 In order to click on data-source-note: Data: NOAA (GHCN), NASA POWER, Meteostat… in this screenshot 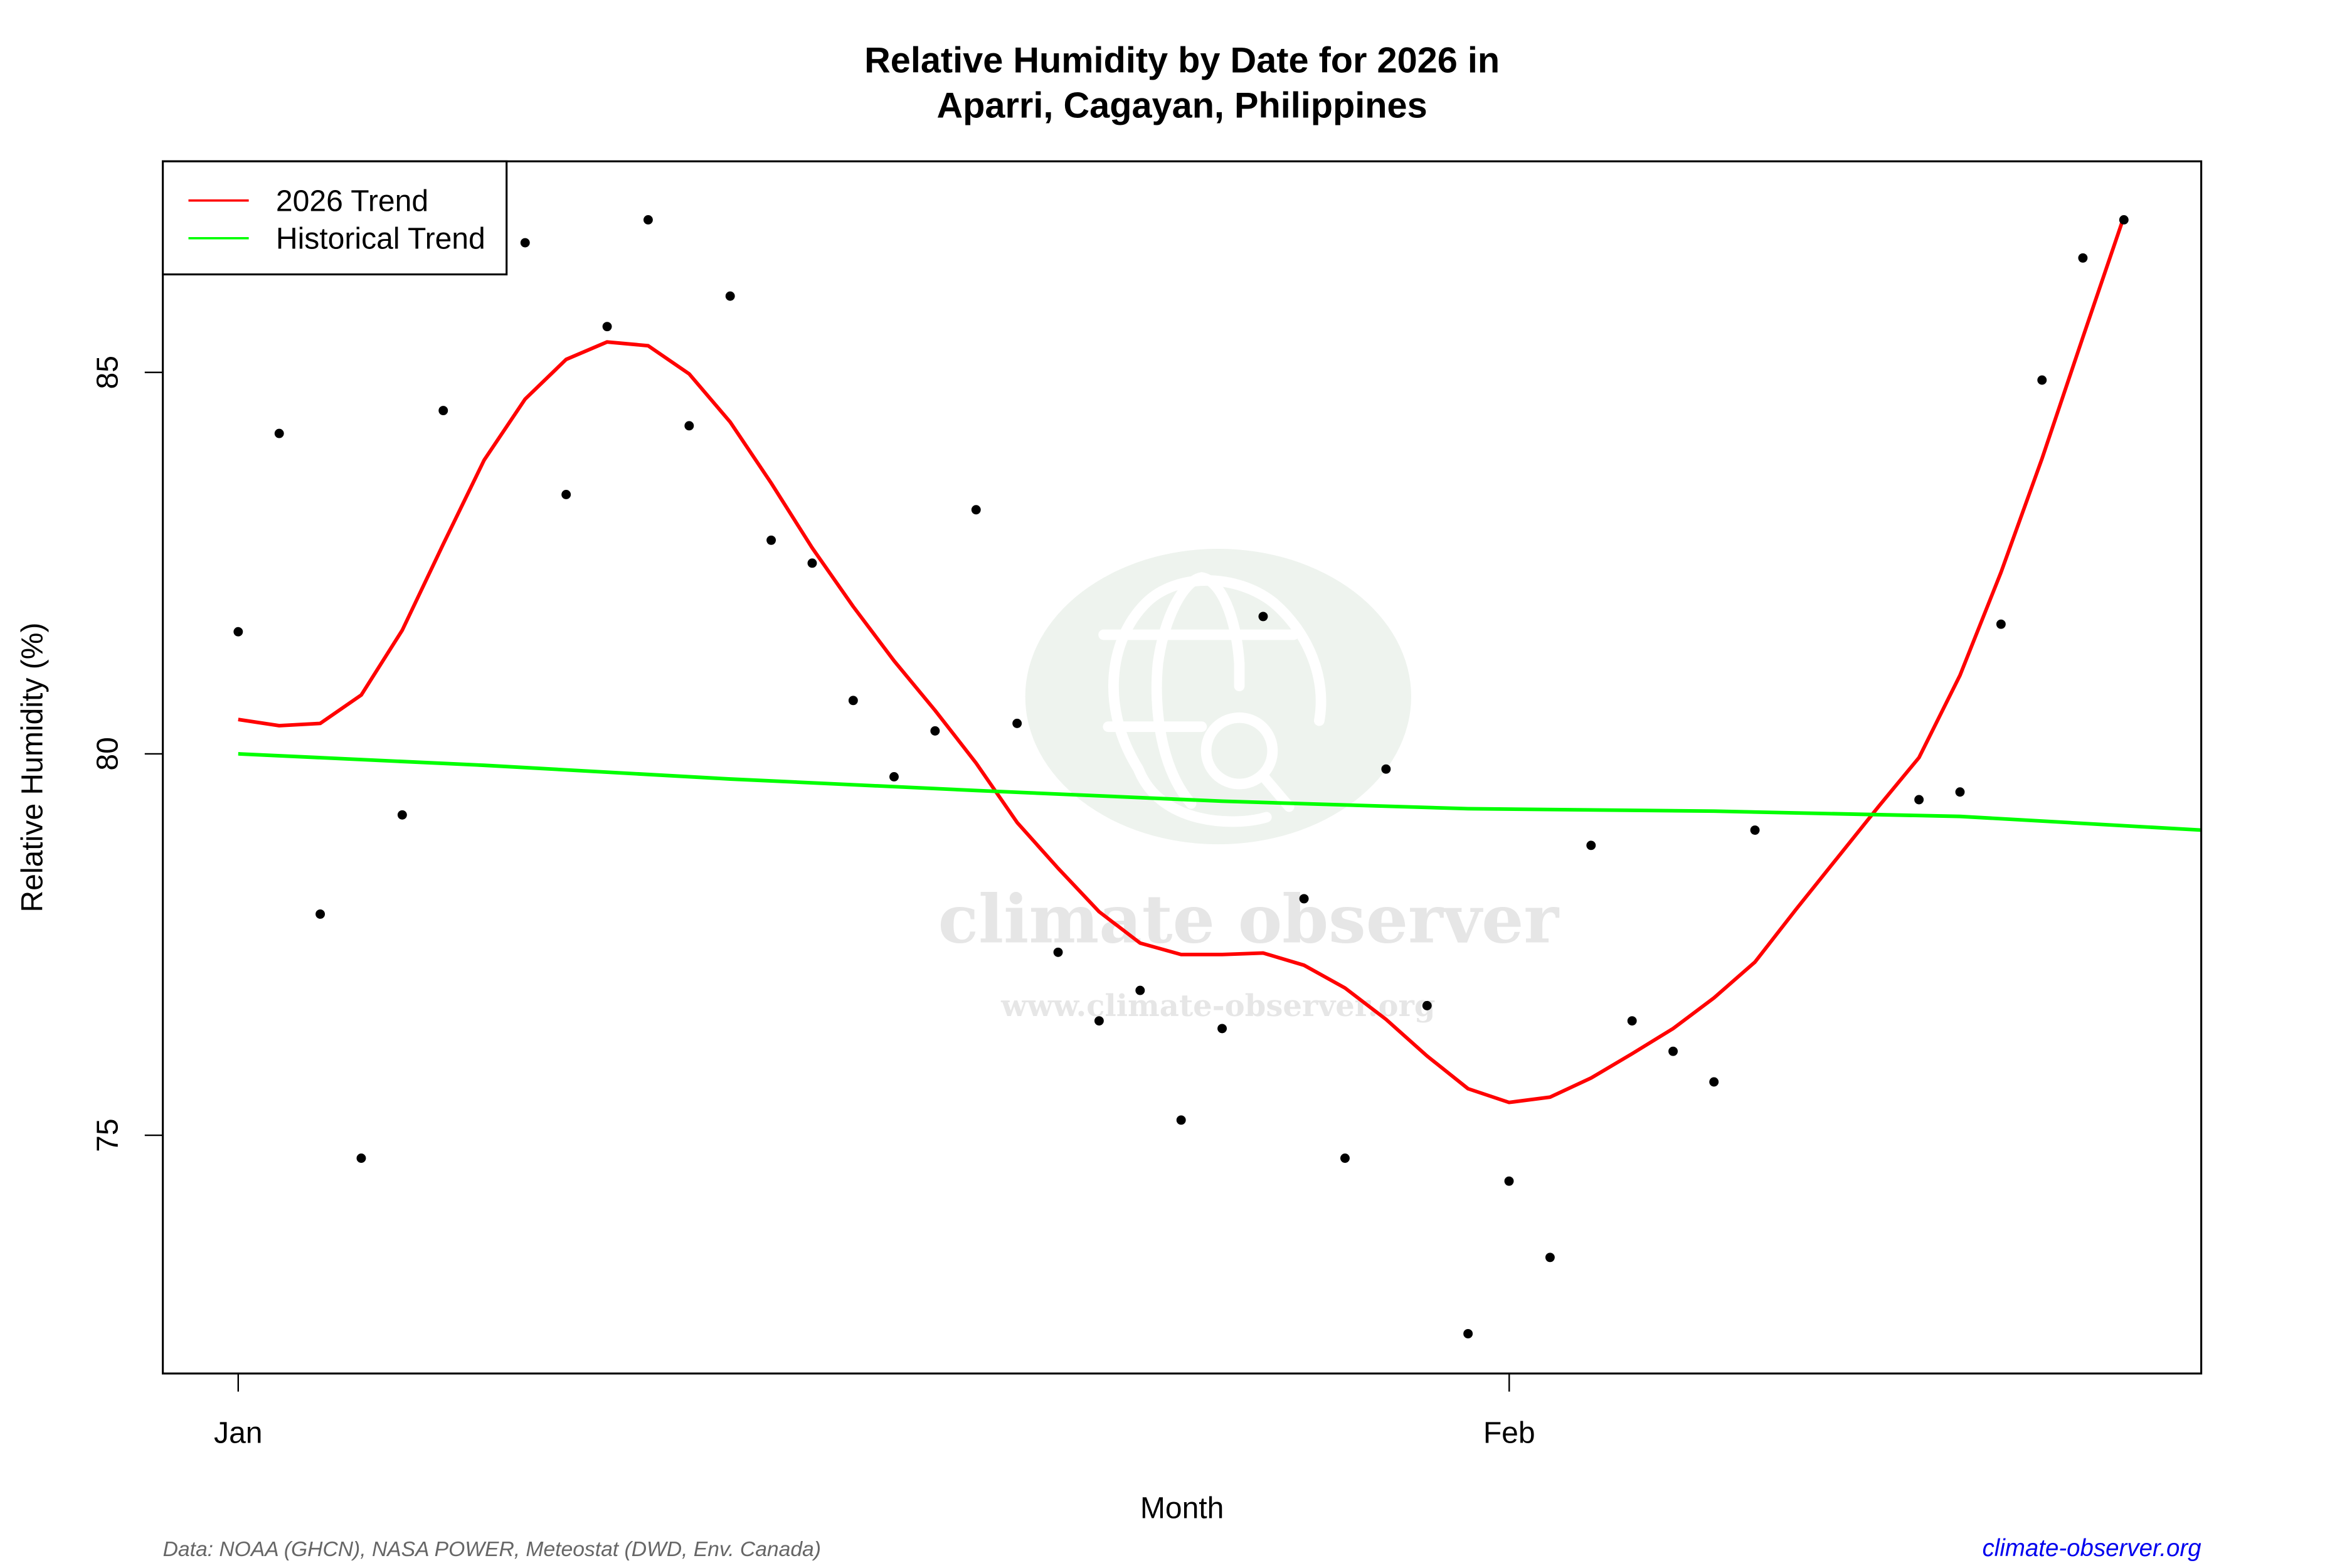, I will do `click(492, 1550)`.